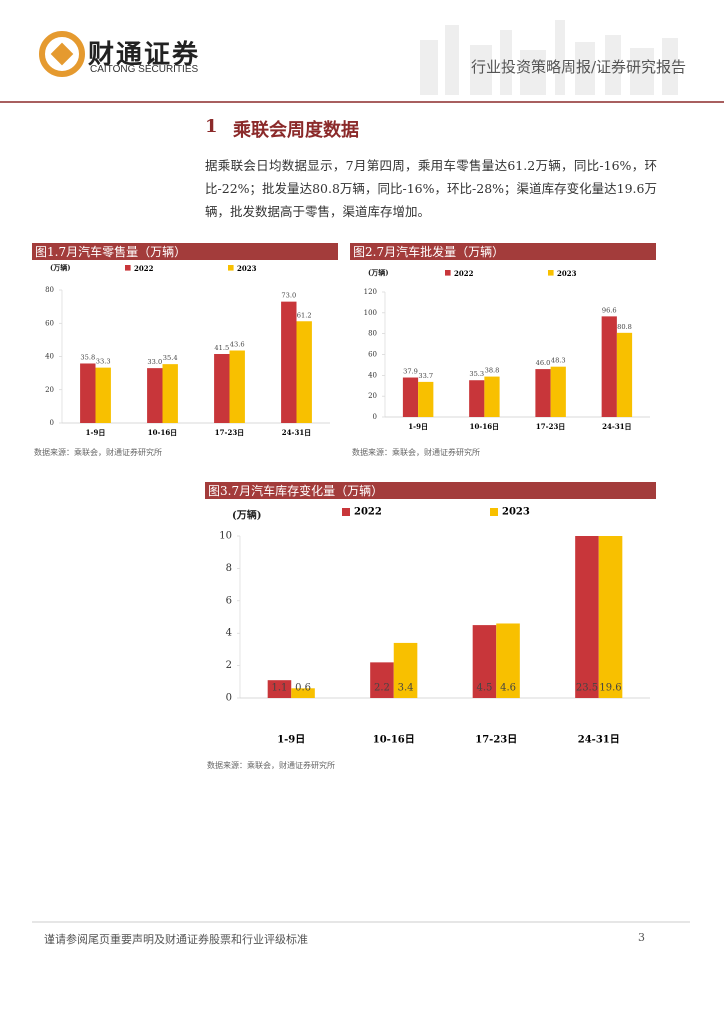 The image size is (724, 1024). What do you see at coordinates (229, 633) in the screenshot?
I see `y-tick-label: 4` at bounding box center [229, 633].